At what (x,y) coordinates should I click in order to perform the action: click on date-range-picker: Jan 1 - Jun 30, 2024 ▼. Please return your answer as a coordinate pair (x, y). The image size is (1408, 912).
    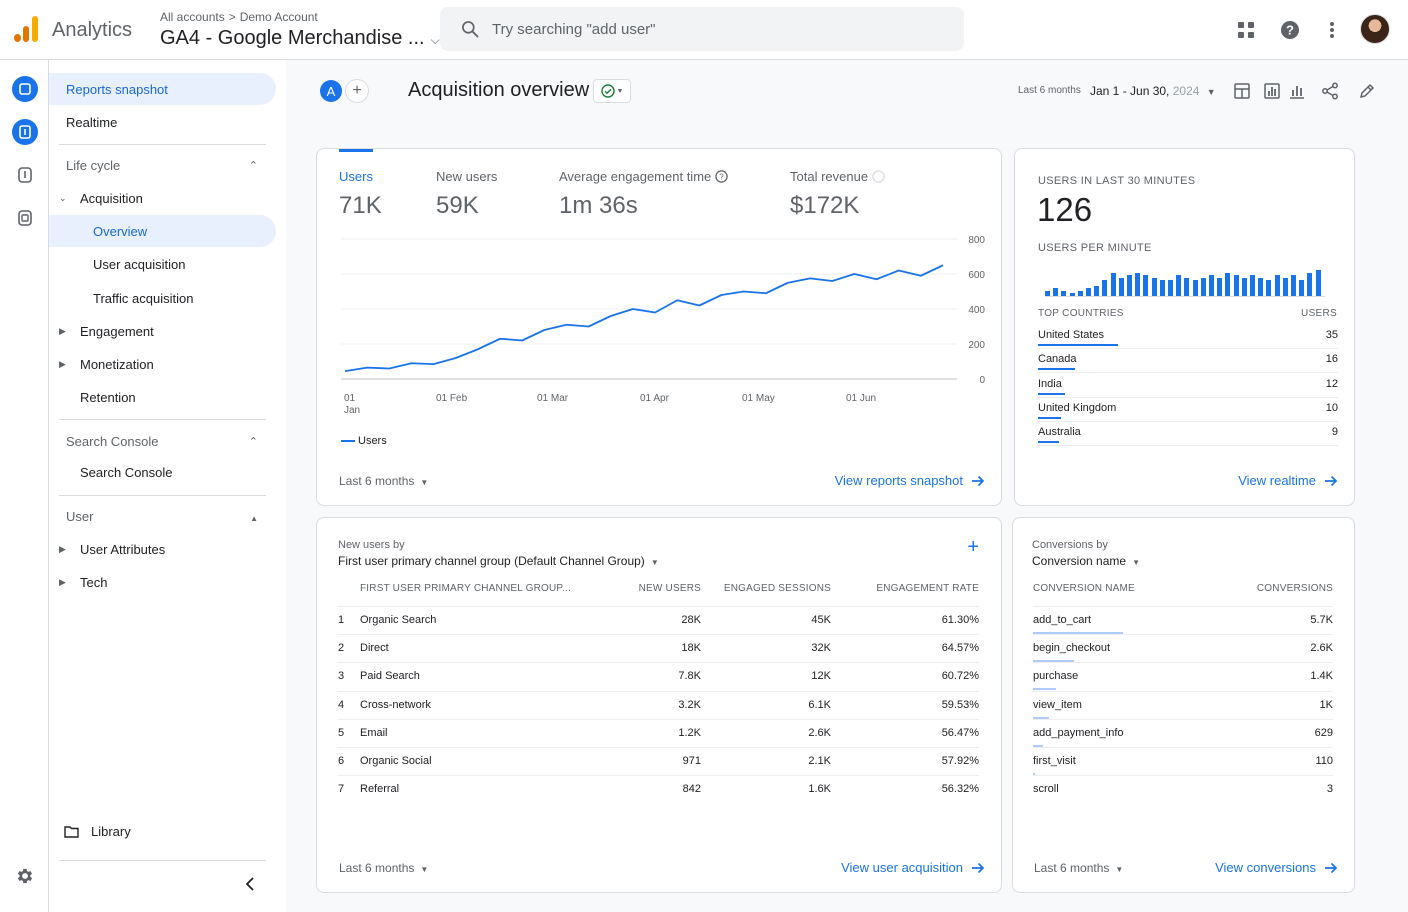
    Looking at the image, I should click on (1153, 91).